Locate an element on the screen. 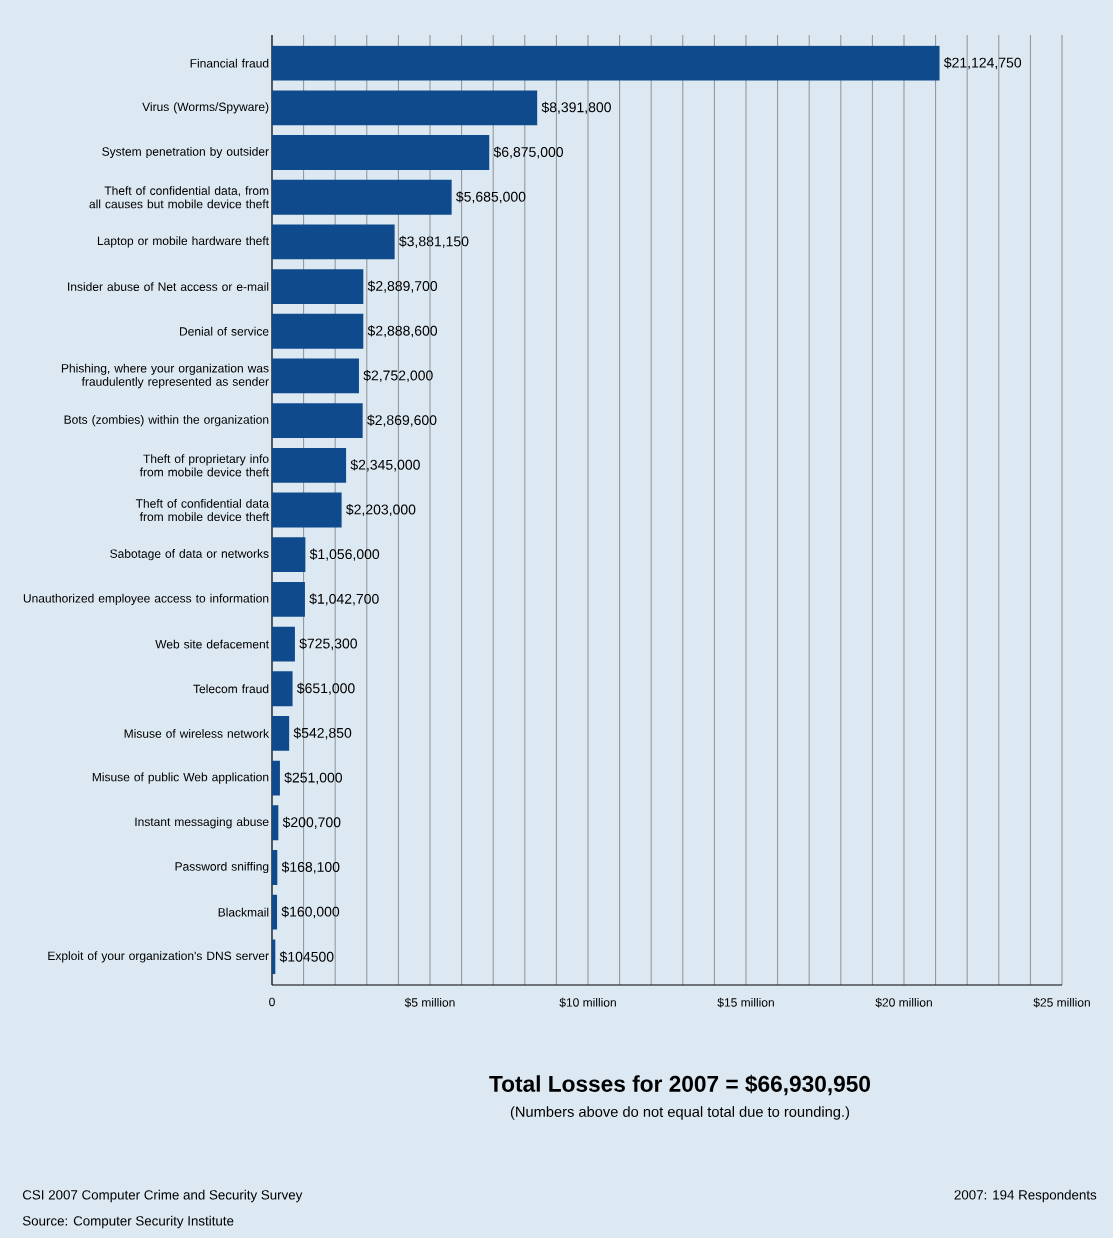 The height and width of the screenshot is (1238, 1113). y-tick-label: Misuse of wireless network is located at coordinates (197, 733).